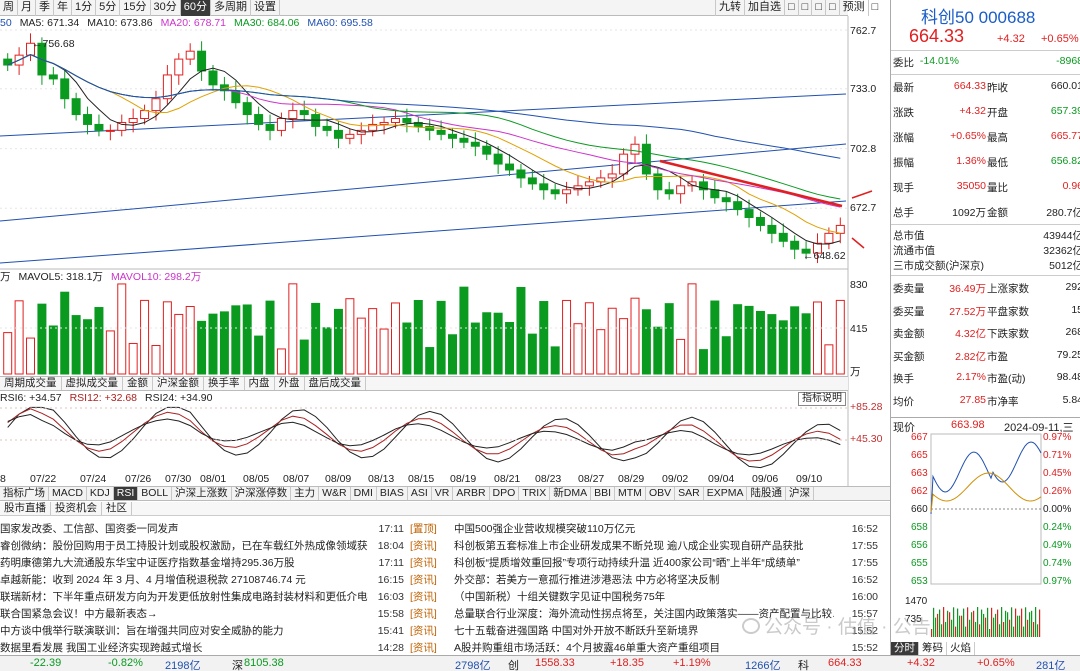  What do you see at coordinates (729, 8) in the screenshot?
I see `top-tool-0: 九转` at bounding box center [729, 8].